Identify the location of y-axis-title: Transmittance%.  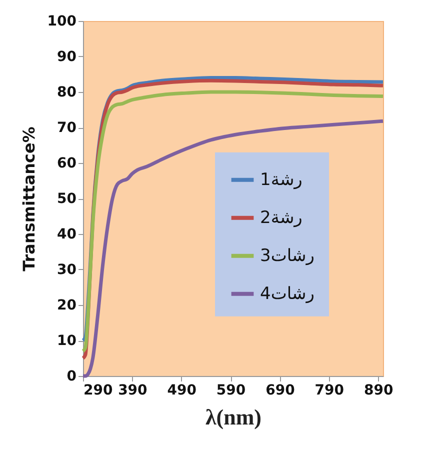
(28, 199).